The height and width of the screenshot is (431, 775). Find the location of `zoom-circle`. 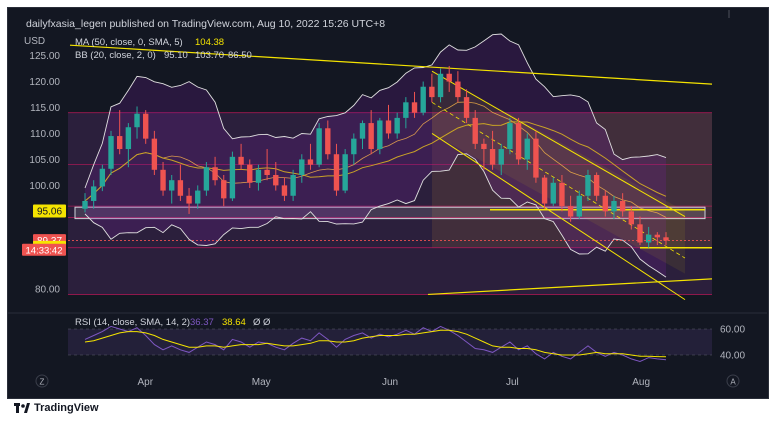

zoom-circle is located at coordinates (42, 381).